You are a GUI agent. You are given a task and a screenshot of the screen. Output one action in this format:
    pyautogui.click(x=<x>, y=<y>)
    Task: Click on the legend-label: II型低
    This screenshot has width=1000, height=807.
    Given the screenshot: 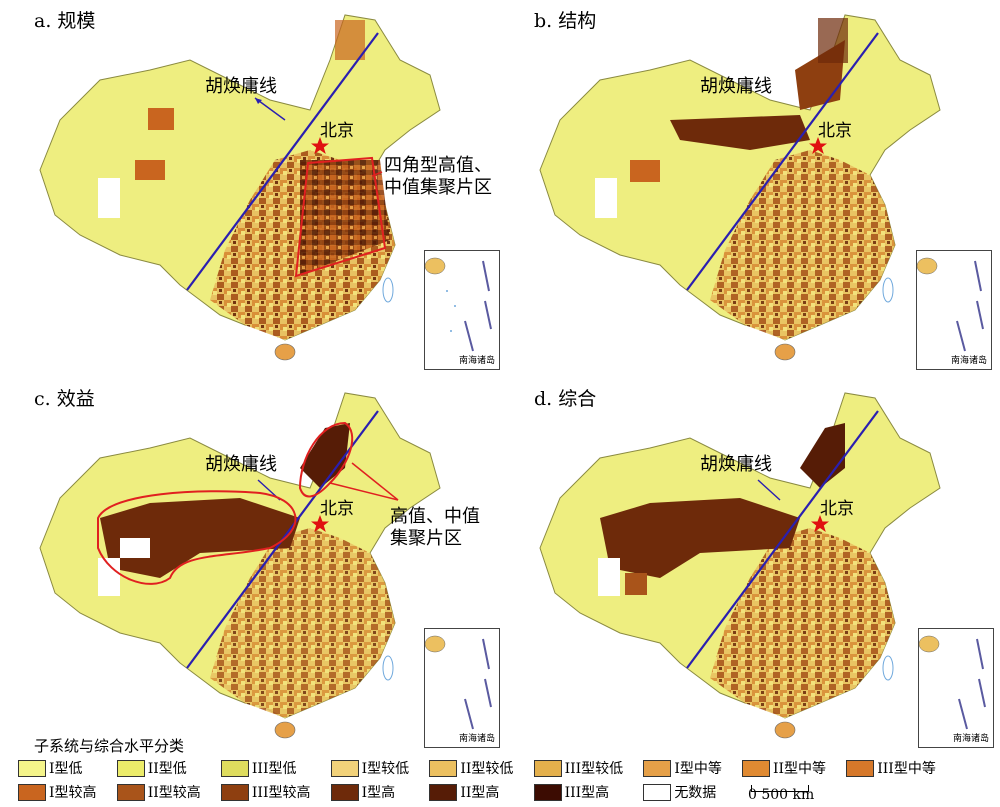 What is the action you would take?
    pyautogui.click(x=167, y=769)
    